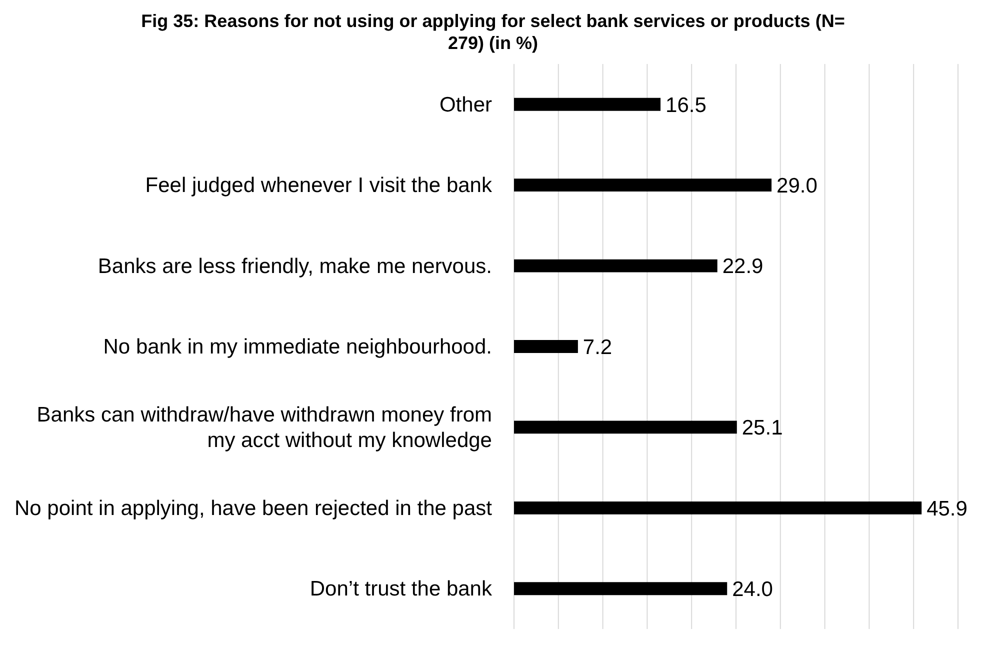  What do you see at coordinates (762, 428) in the screenshot?
I see `data-label: 25.1` at bounding box center [762, 428].